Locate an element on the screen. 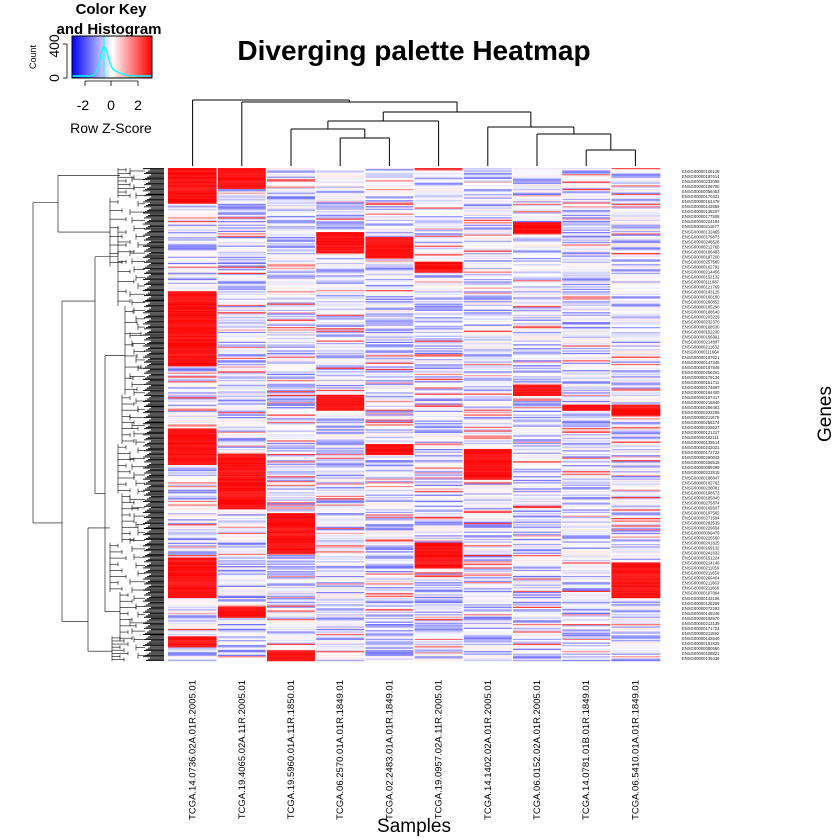 The image size is (840, 840). gene-label: ENSG00000090560 is located at coordinates (701, 648).